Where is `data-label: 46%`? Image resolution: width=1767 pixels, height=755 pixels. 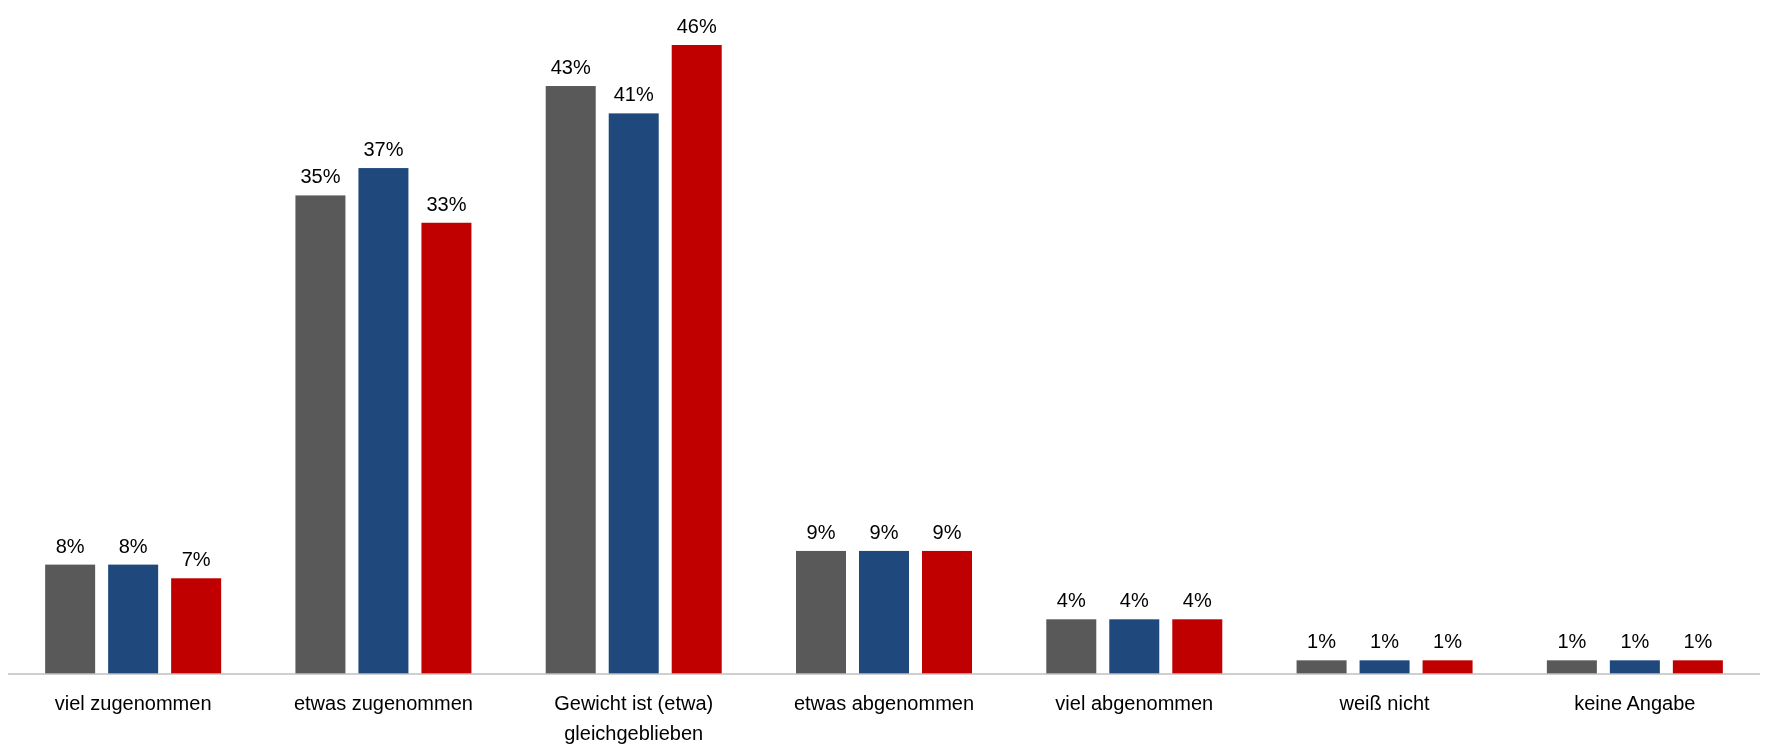 data-label: 46% is located at coordinates (696, 26).